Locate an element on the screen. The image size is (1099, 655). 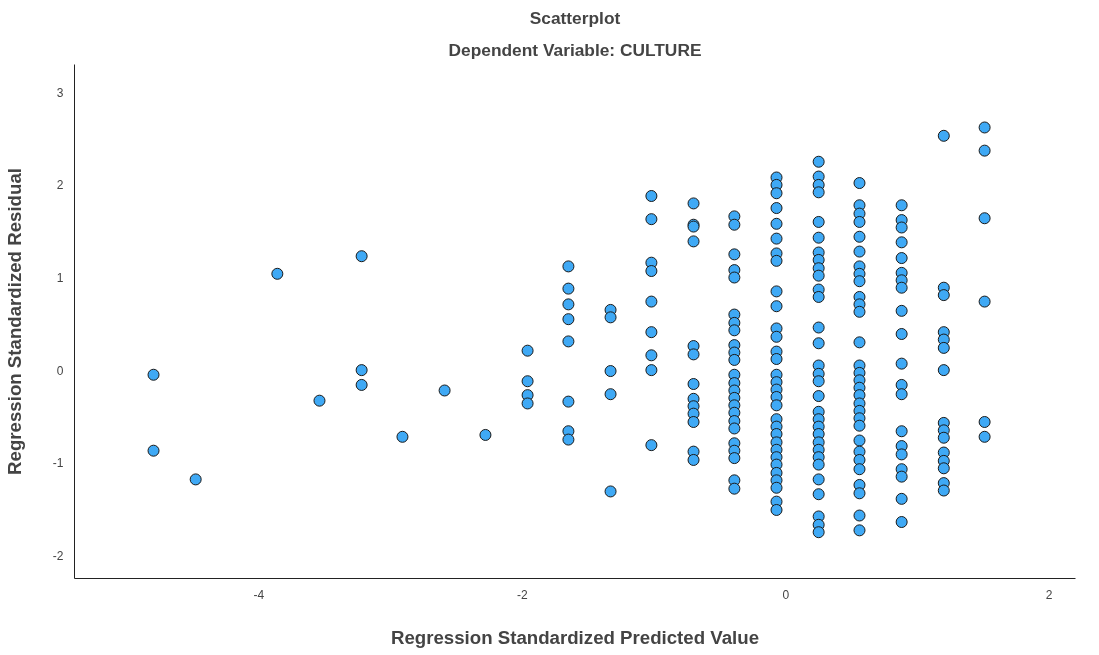
chart-subtitle: Dependent Variable: CULTURE is located at coordinates (575, 49).